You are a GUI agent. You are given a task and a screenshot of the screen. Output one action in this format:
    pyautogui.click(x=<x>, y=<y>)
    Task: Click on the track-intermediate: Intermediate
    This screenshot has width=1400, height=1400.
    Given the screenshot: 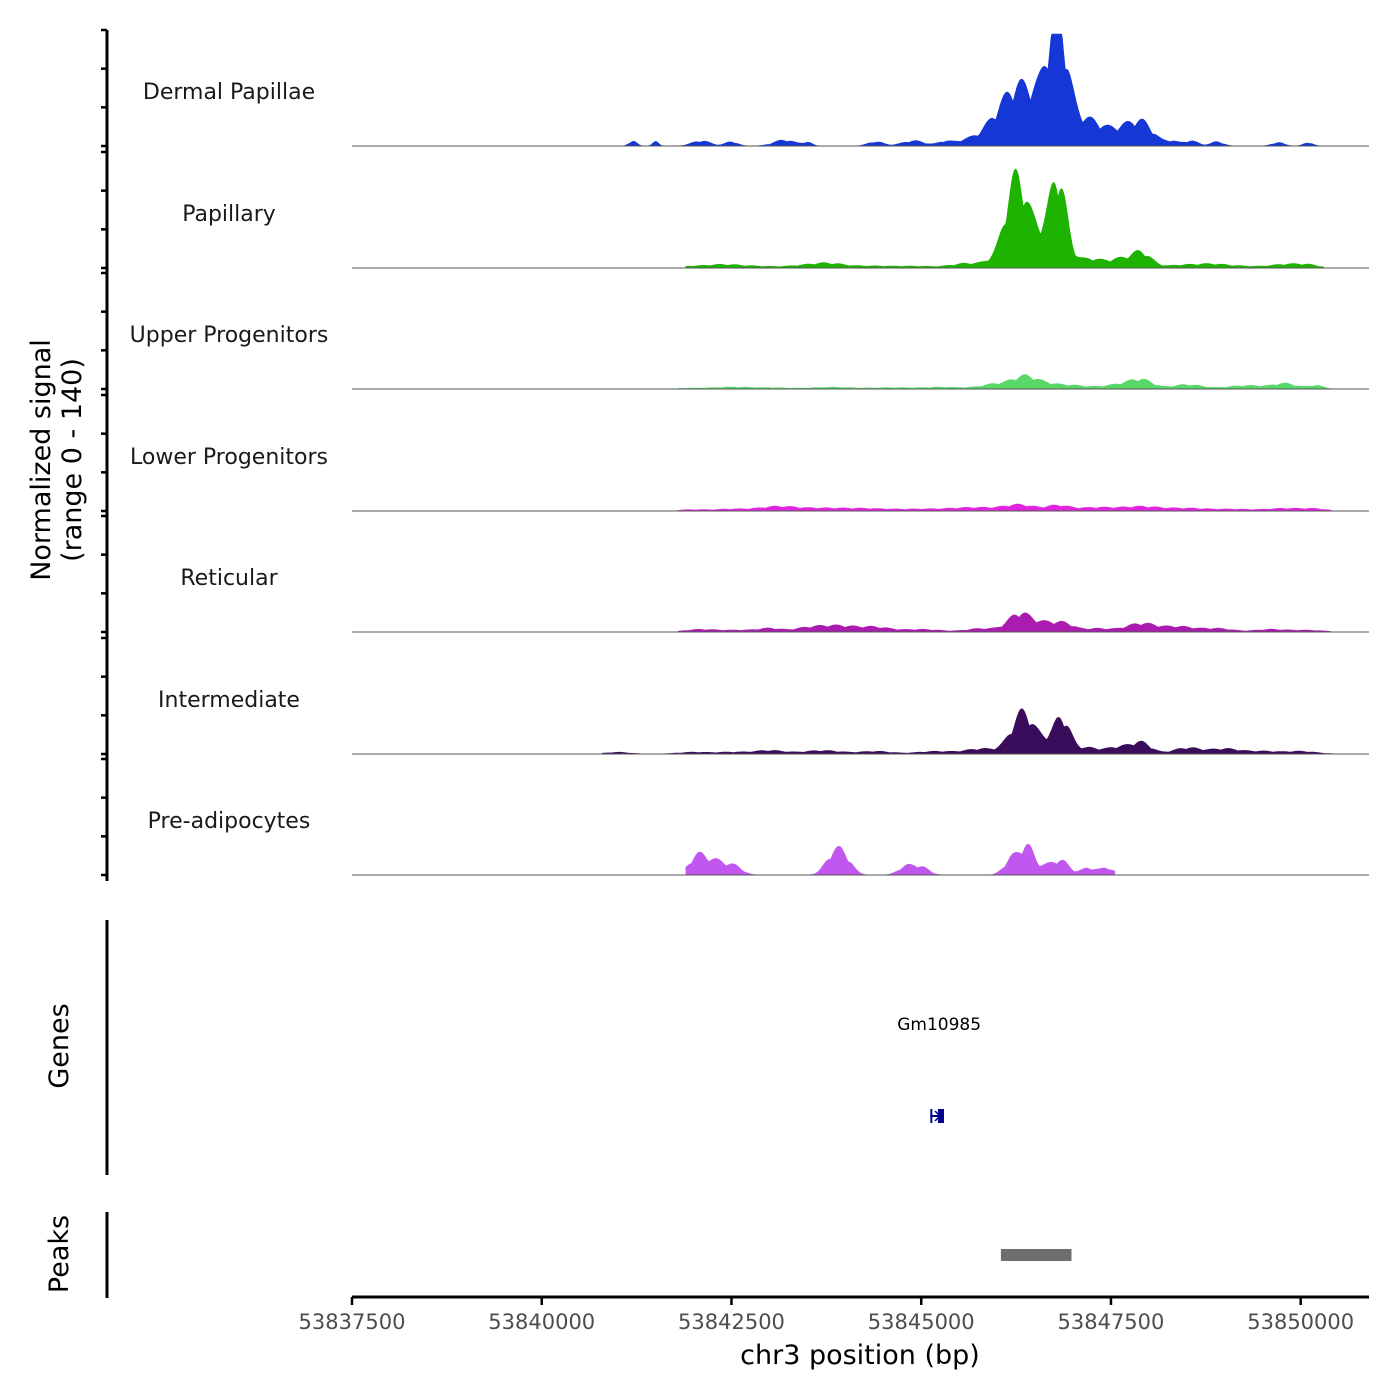 What is the action you would take?
    pyautogui.click(x=763, y=721)
    